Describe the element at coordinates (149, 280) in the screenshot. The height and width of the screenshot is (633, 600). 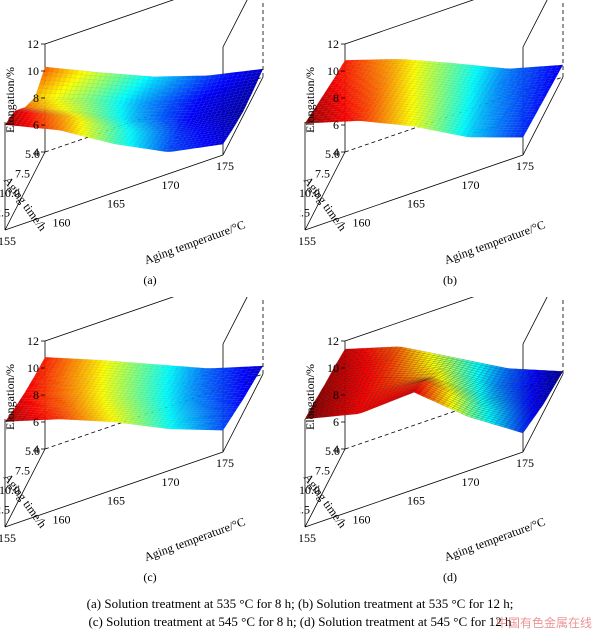
I see `panel-label: (a)` at that location.